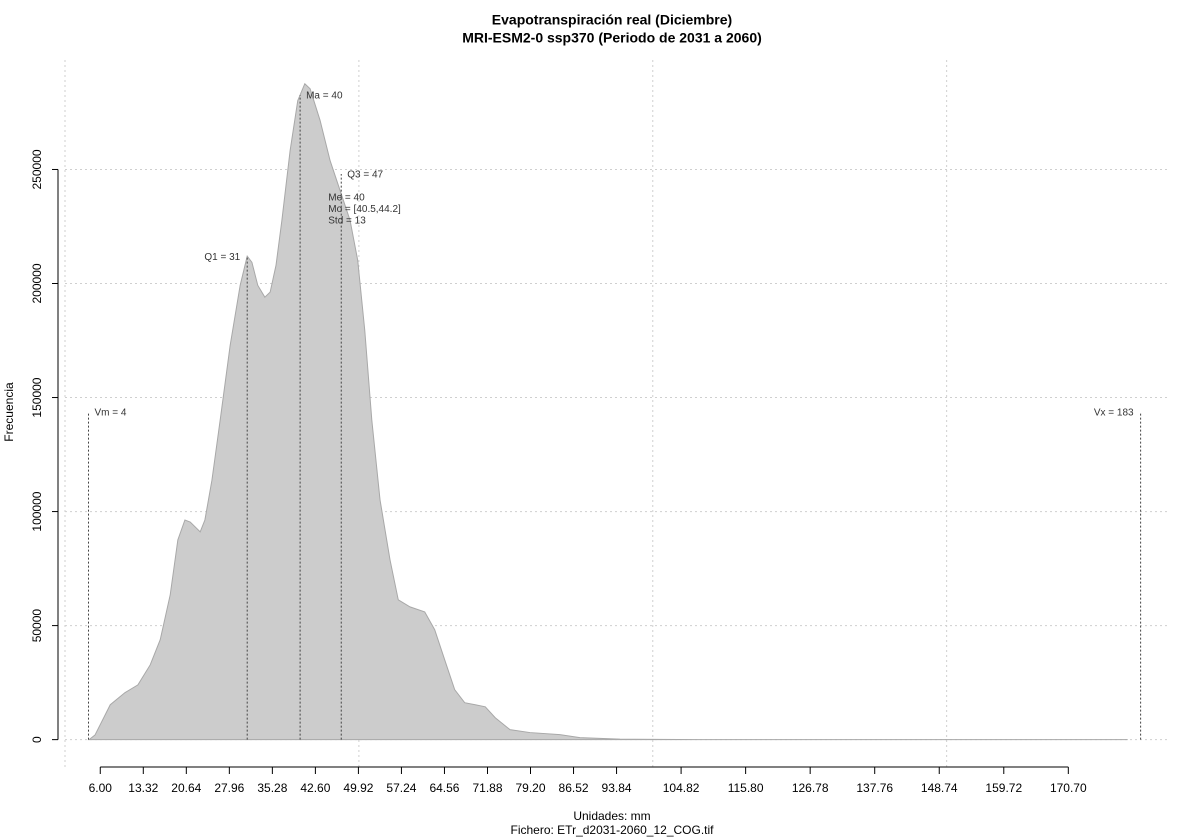  I want to click on marker-label: Vx = 183, so click(1114, 413).